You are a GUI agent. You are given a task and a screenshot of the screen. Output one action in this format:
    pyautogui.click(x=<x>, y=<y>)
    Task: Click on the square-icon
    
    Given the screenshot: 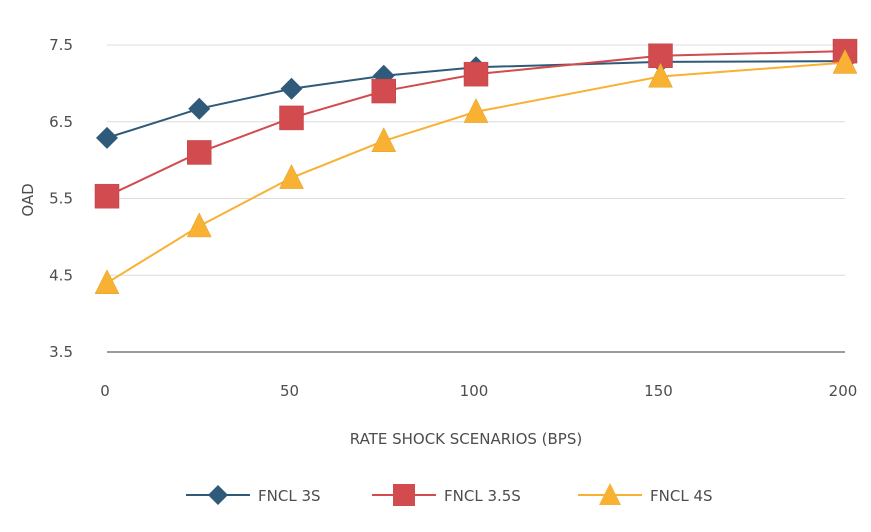 What is the action you would take?
    pyautogui.click(x=404, y=495)
    